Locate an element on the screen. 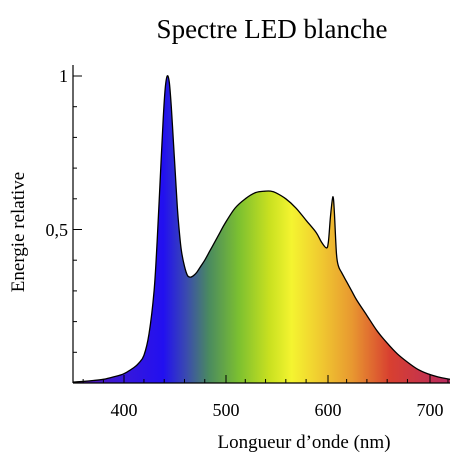 The image size is (450, 456). chart-title: Spectre LED blanche is located at coordinates (272, 29).